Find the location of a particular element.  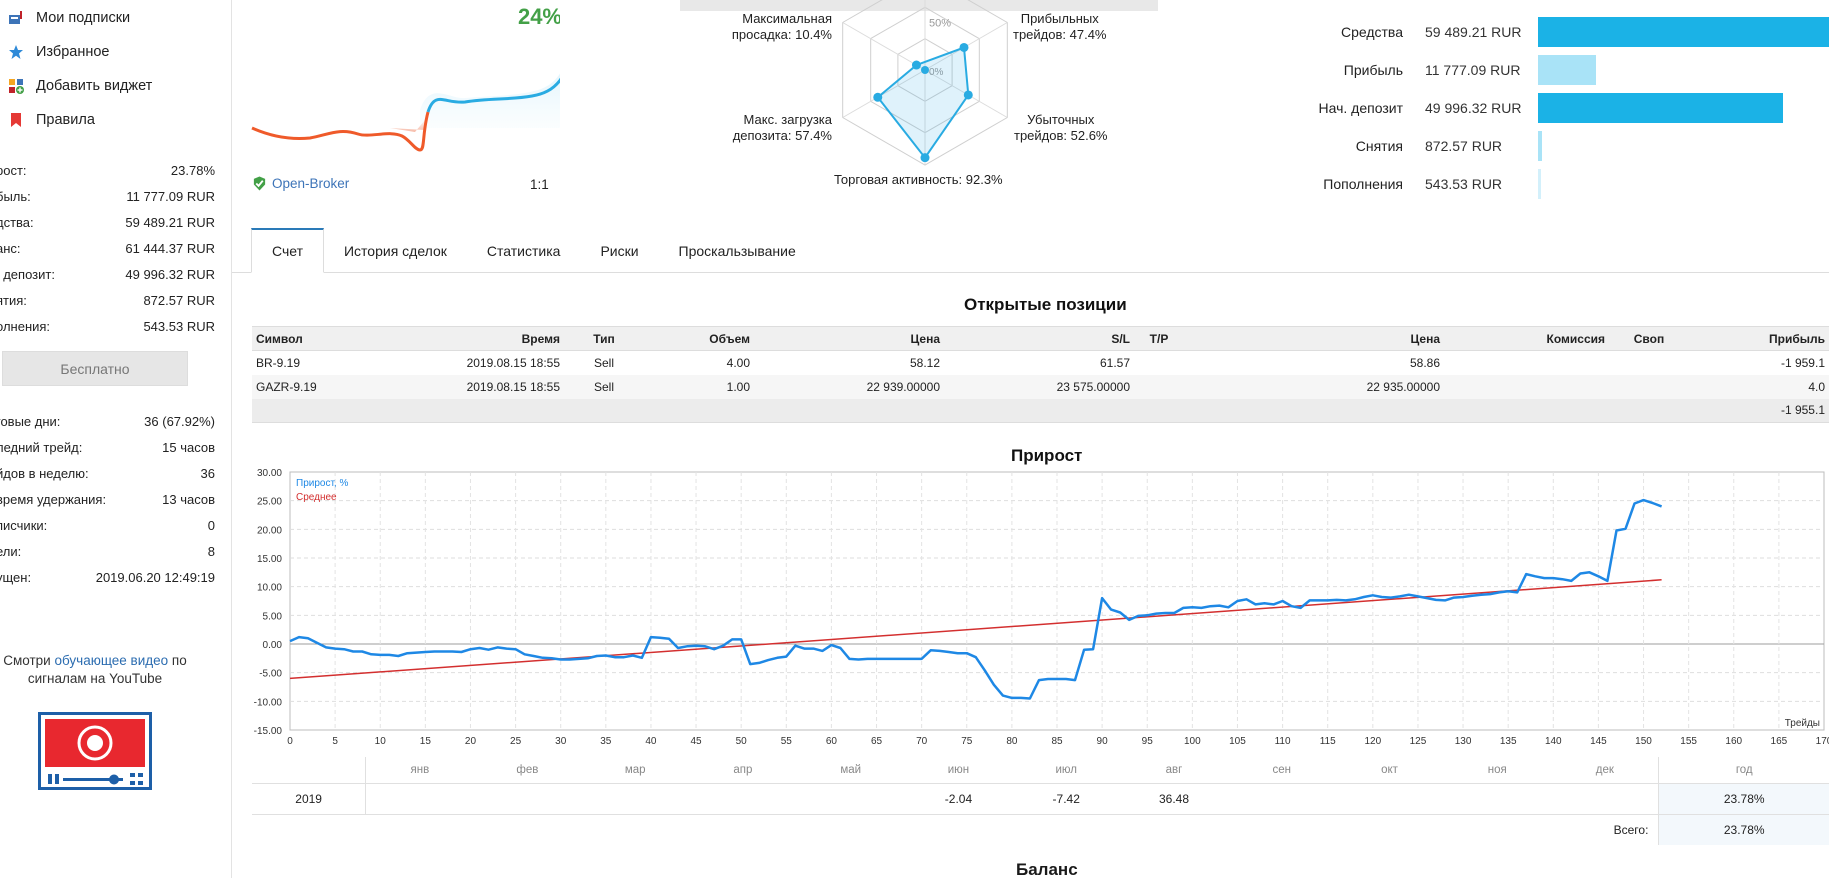

column-header: Комиссия is located at coordinates (1526, 338).